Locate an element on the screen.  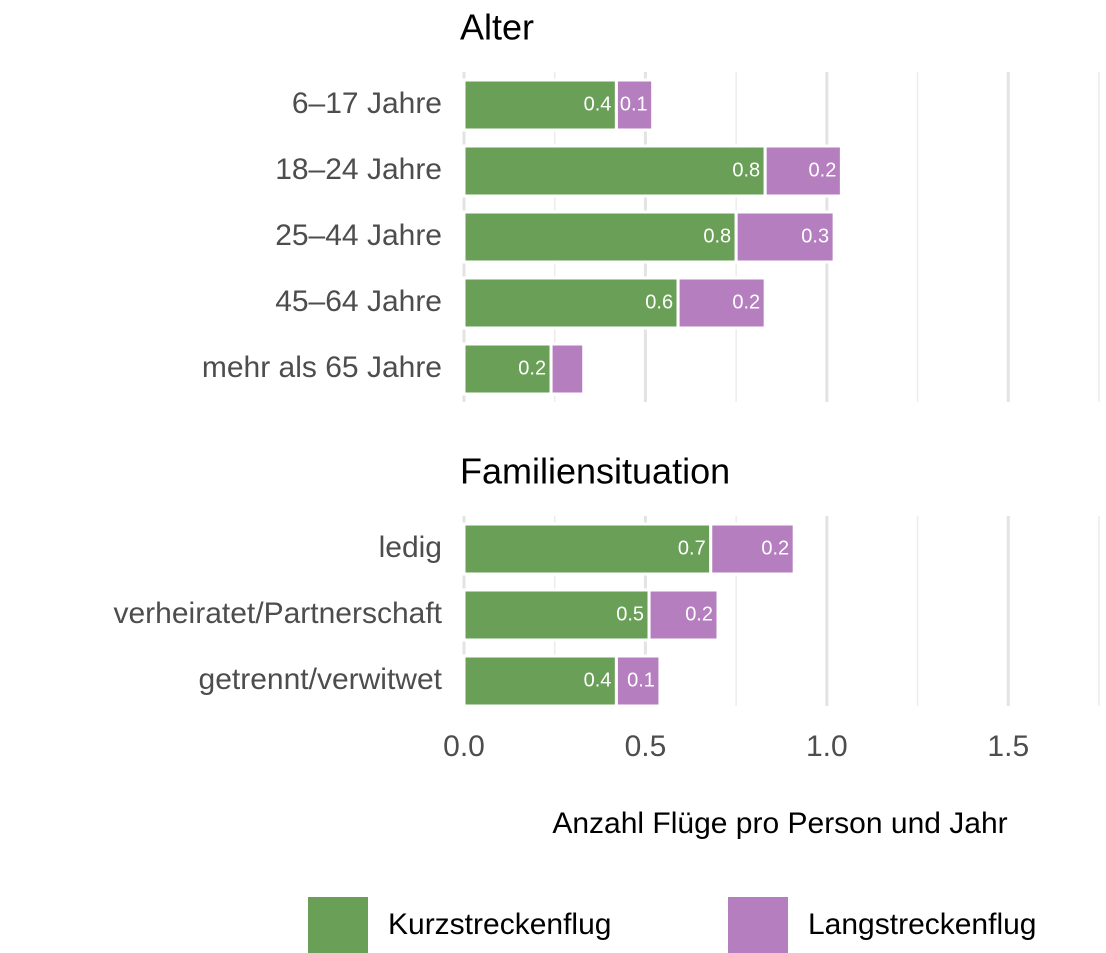
x-tick-label: 0.0 is located at coordinates (464, 746).